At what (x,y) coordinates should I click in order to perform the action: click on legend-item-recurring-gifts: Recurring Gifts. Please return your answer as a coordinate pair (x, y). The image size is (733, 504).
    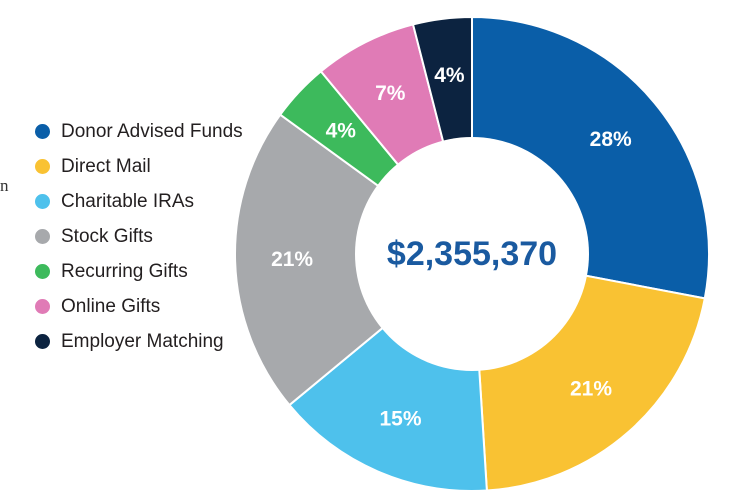
    Looking at the image, I should click on (139, 271).